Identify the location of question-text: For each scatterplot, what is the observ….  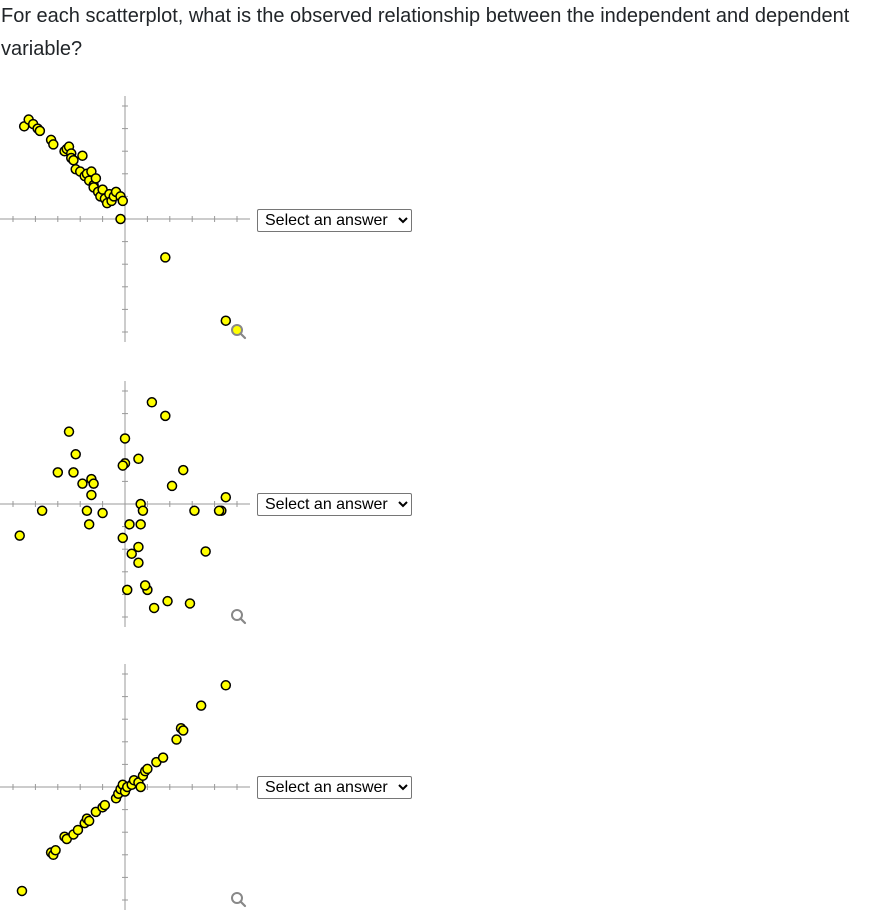
(425, 32).